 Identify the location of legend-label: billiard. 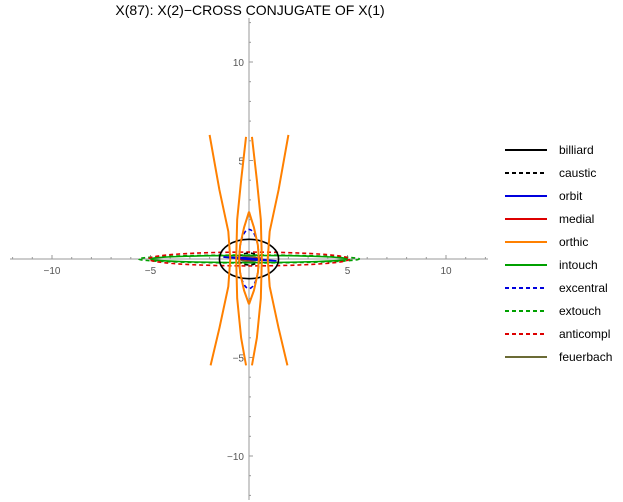
(576, 149).